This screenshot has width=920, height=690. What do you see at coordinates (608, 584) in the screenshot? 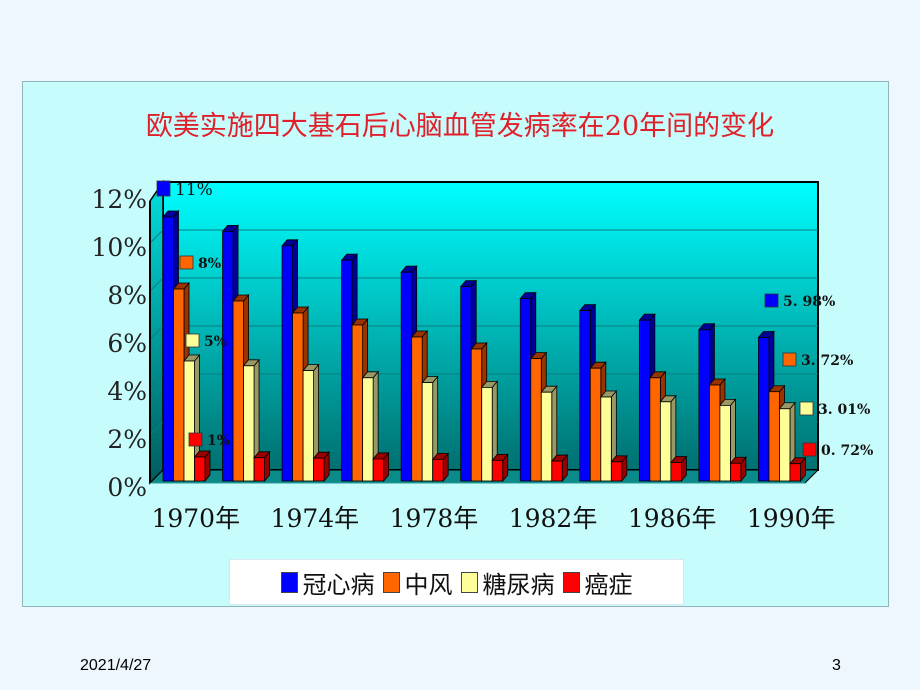
I see `legend-label: 癌症` at bounding box center [608, 584].